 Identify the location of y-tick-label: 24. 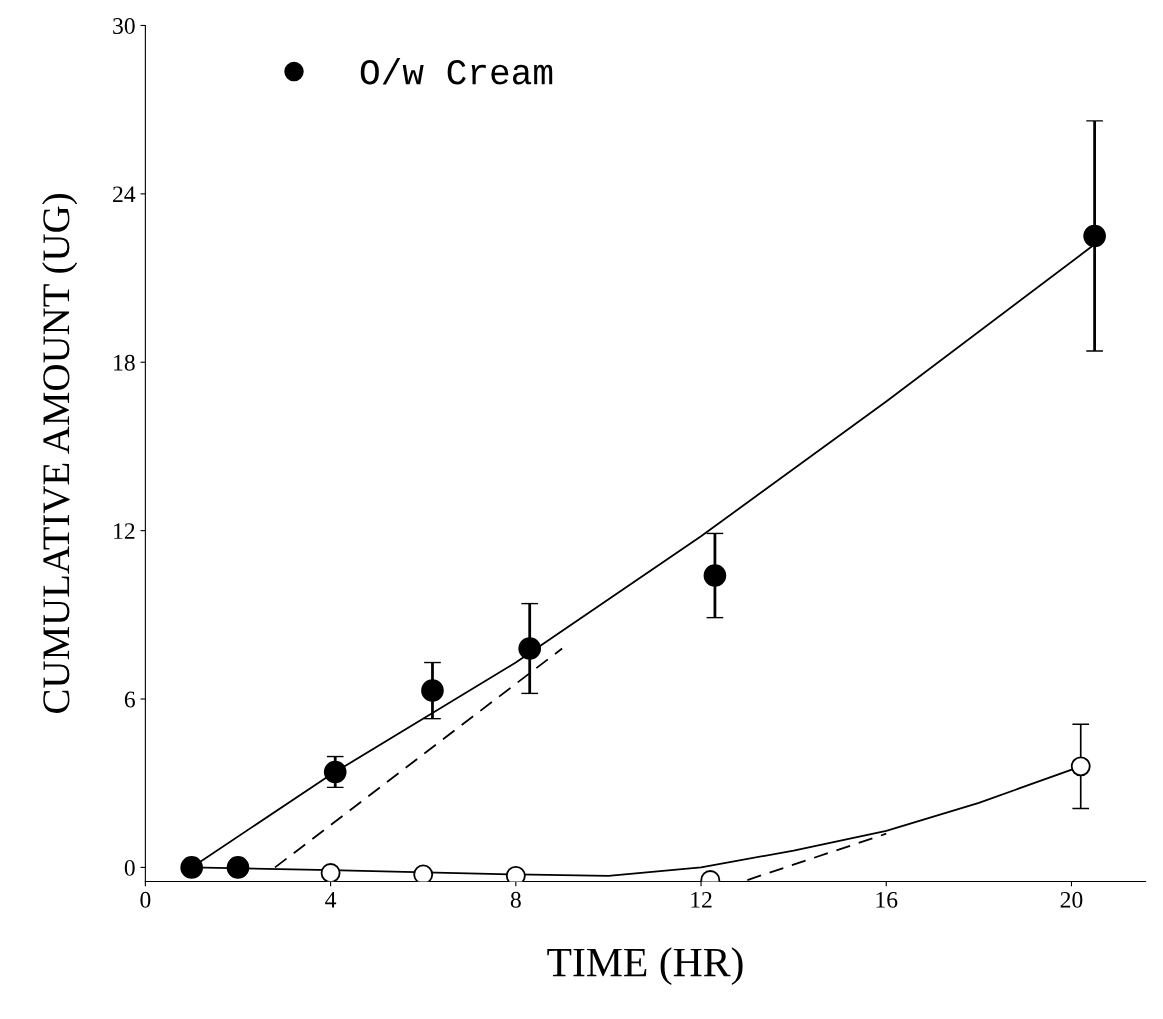
(124, 194).